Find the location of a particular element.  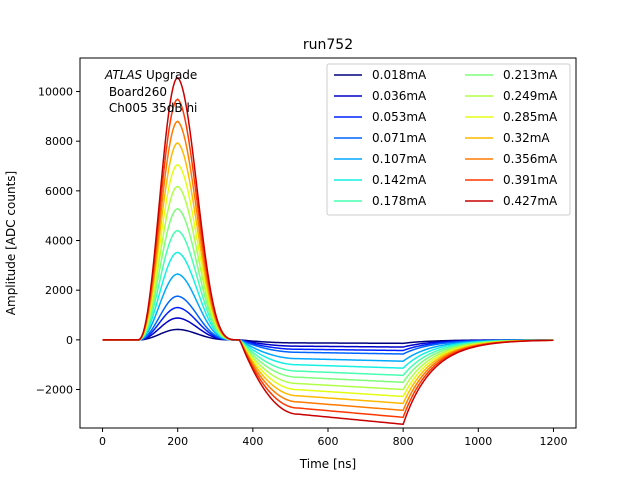

annotation-line-1: ATLAS Upgrade is located at coordinates (150, 75).